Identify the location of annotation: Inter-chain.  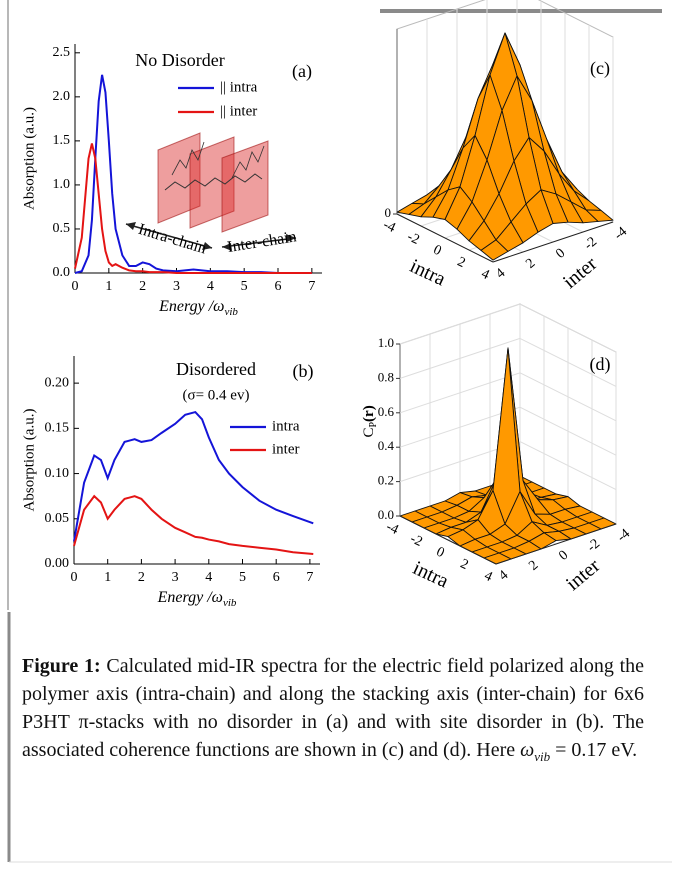
(262, 242).